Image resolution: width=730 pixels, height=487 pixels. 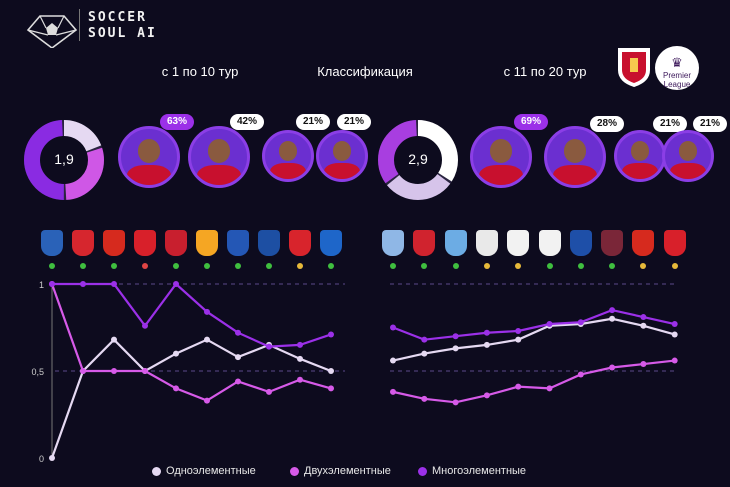 What do you see at coordinates (479, 471) in the screenshot?
I see `legend-multi-label: Многоэлементные` at bounding box center [479, 471].